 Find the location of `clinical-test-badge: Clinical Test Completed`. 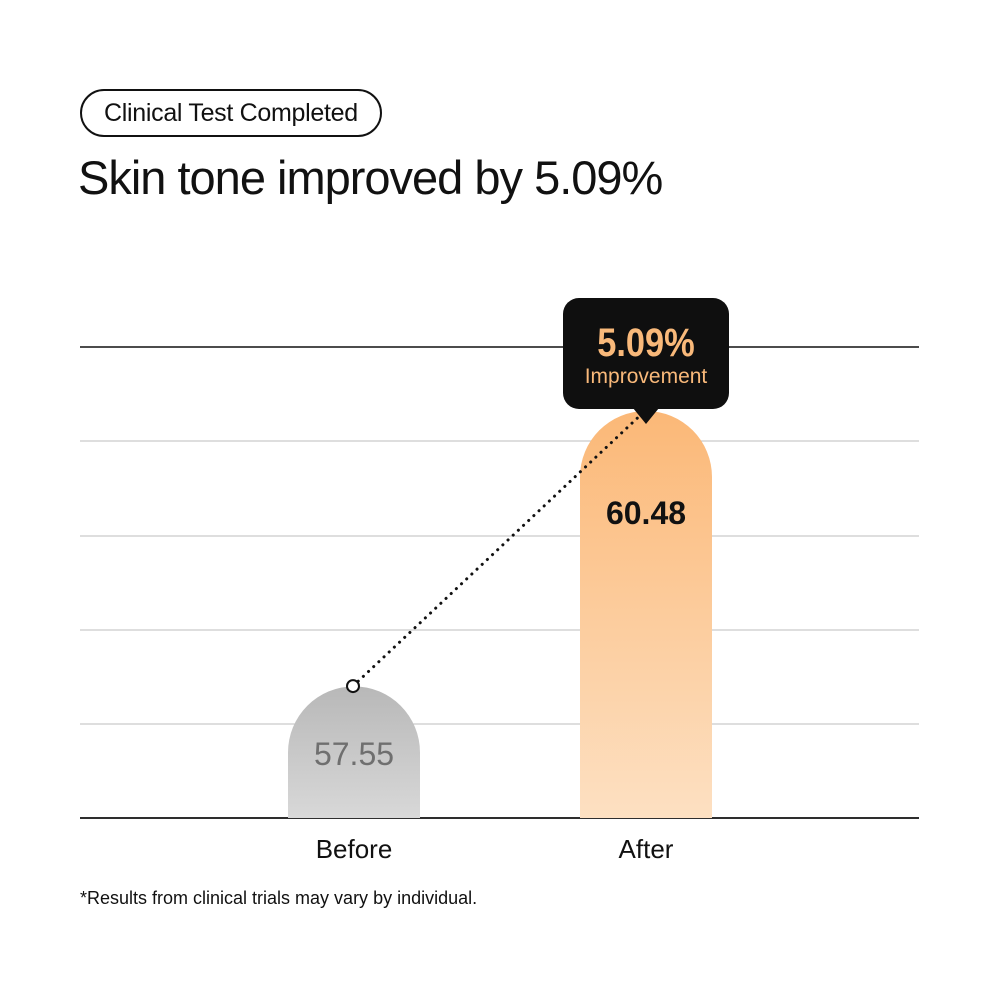

clinical-test-badge: Clinical Test Completed is located at coordinates (231, 113).